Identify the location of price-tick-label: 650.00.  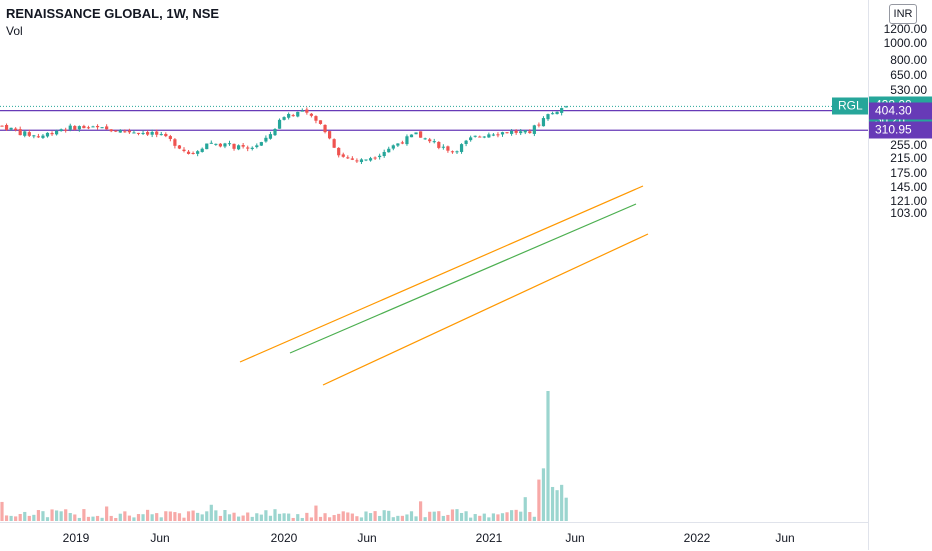
(908, 75).